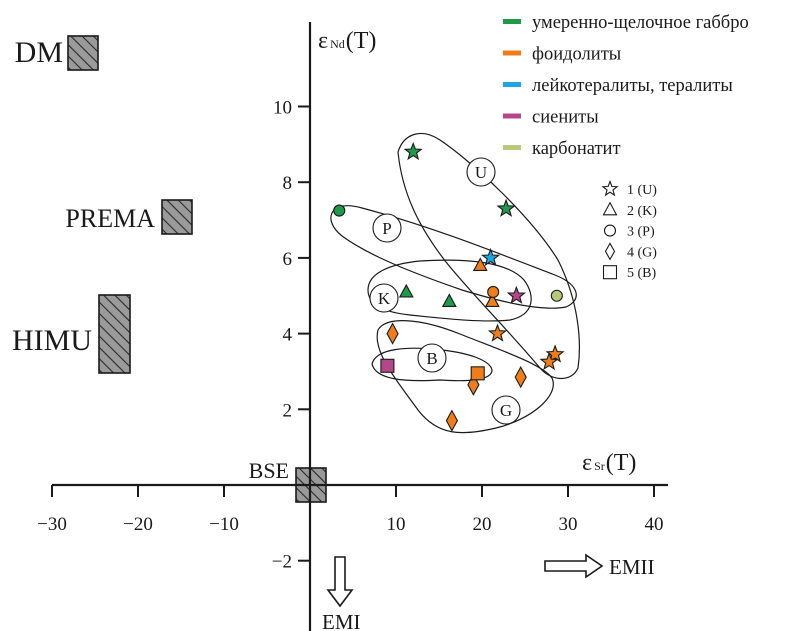 The width and height of the screenshot is (794, 631). I want to click on x-axis-label-symbol: ε, so click(587, 463).